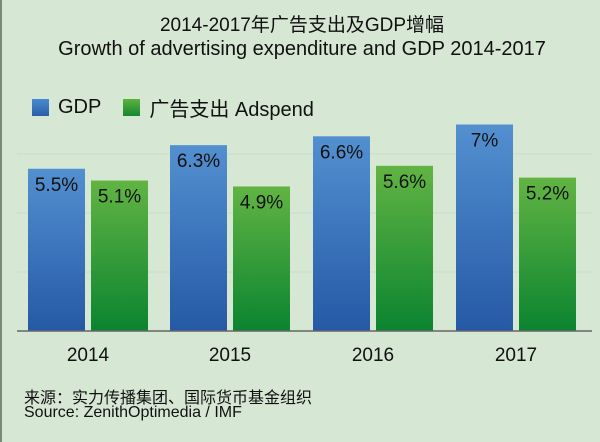 The image size is (600, 442). Describe the element at coordinates (404, 248) in the screenshot. I see `bar-adspend-2016` at that location.